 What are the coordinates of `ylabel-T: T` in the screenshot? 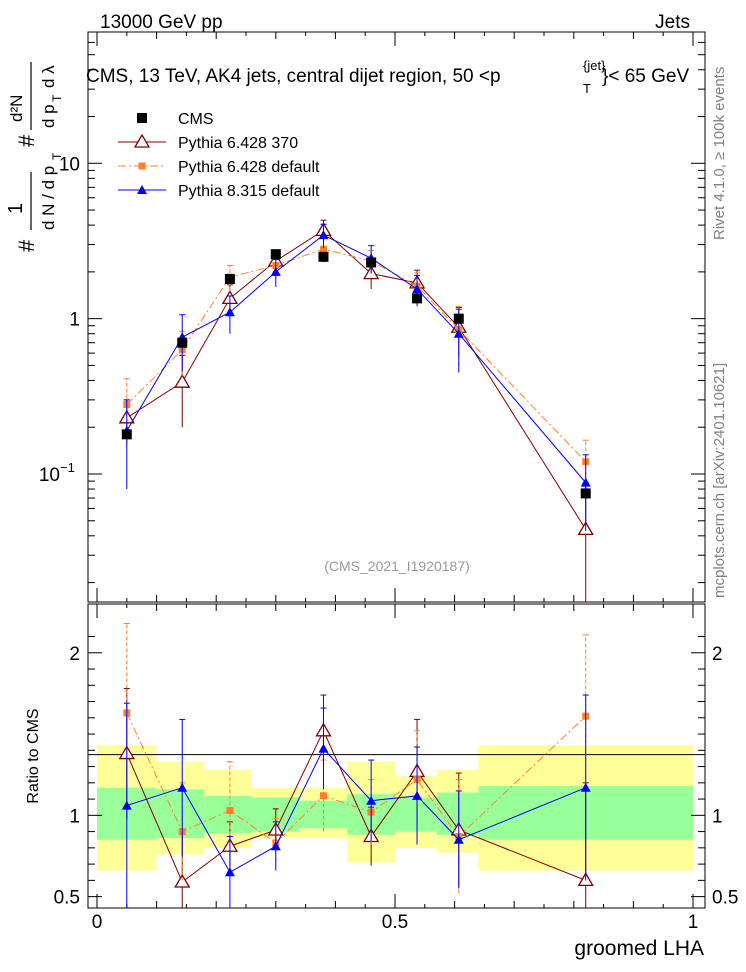 It's located at (57, 156).